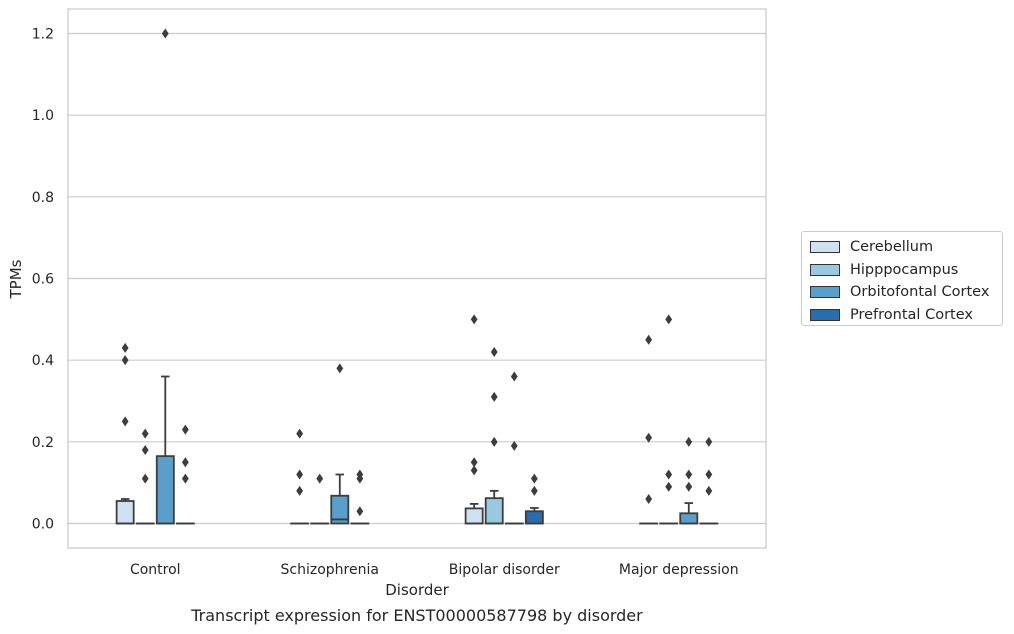 The height and width of the screenshot is (634, 1014). I want to click on y-tick-label: 0.0, so click(43, 525).